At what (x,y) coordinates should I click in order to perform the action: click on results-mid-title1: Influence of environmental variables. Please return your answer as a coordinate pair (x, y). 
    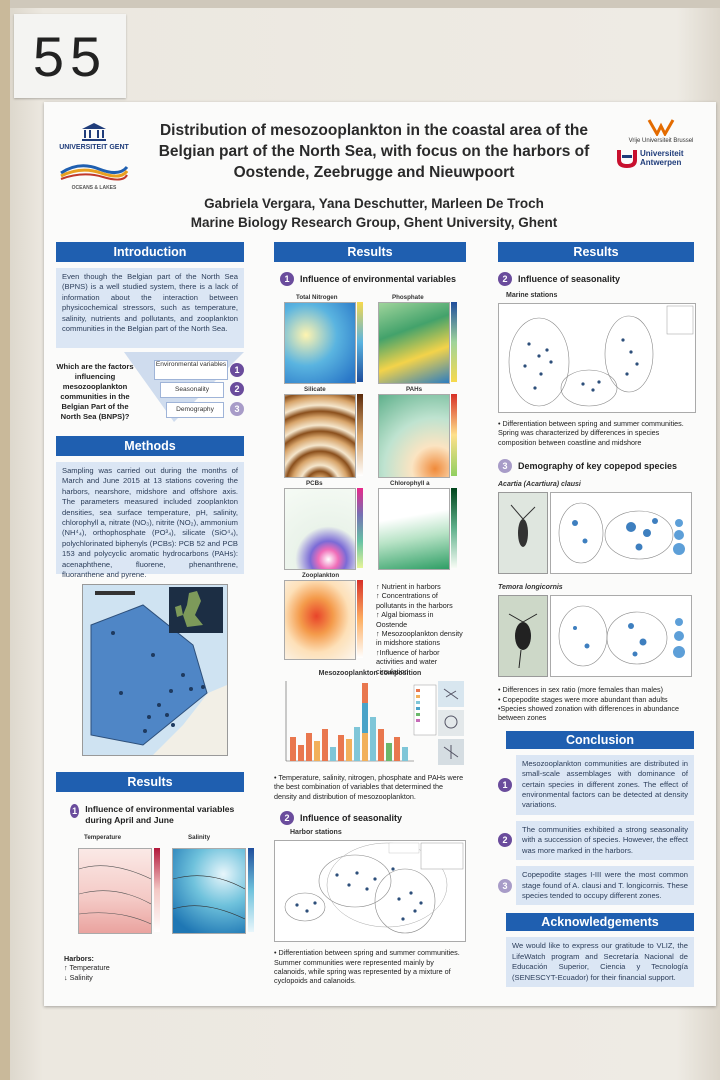
    Looking at the image, I should click on (378, 279).